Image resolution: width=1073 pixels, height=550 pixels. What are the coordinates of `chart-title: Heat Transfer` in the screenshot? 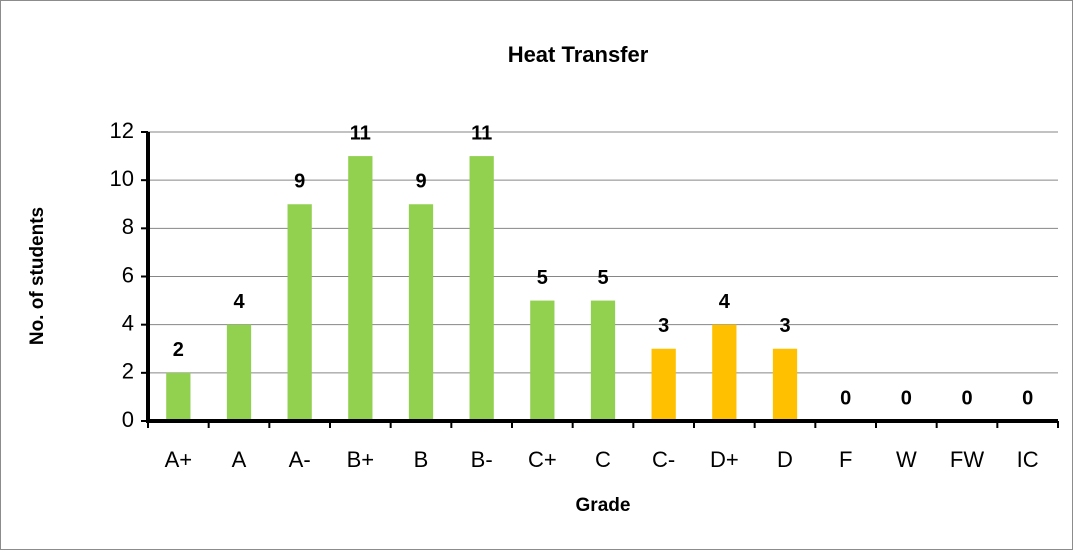 It's located at (578, 54).